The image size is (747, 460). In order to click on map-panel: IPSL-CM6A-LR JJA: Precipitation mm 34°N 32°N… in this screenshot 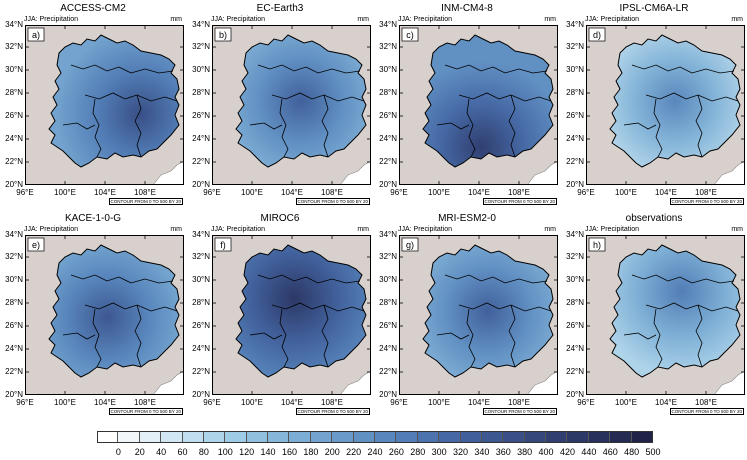, I will do `click(654, 105)`.